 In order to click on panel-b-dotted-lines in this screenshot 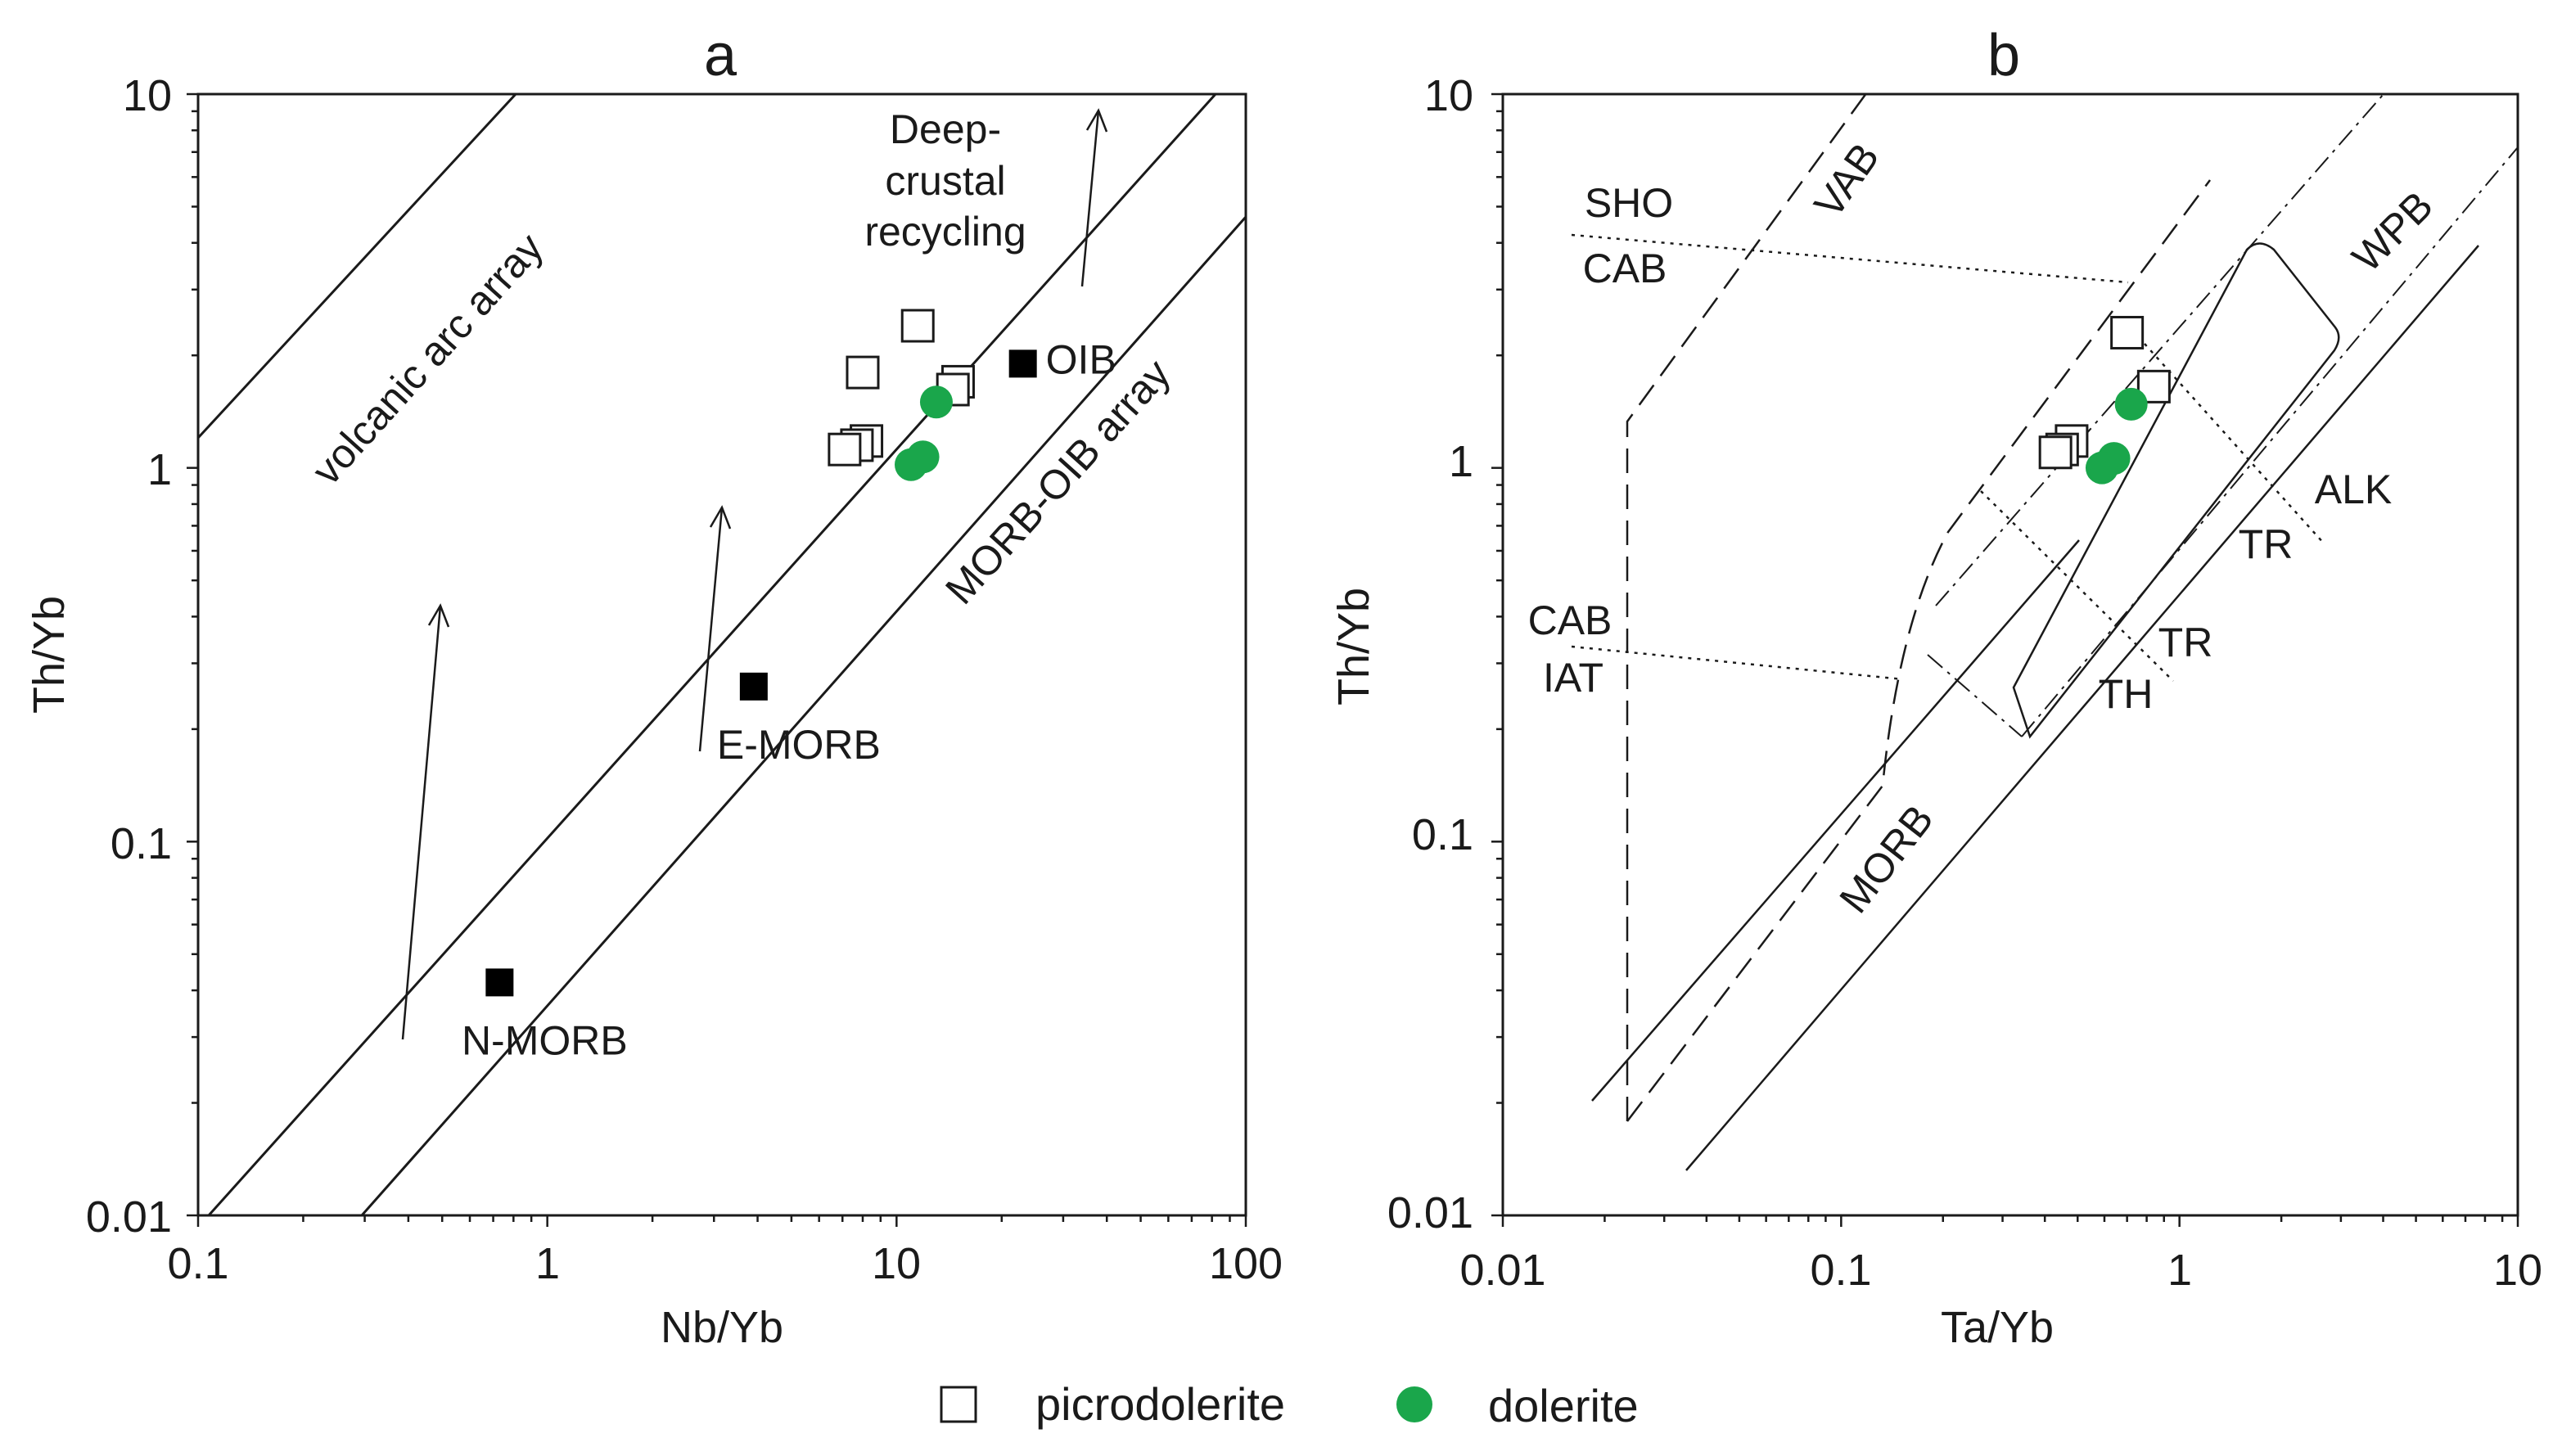, I will do `click(1948, 457)`.